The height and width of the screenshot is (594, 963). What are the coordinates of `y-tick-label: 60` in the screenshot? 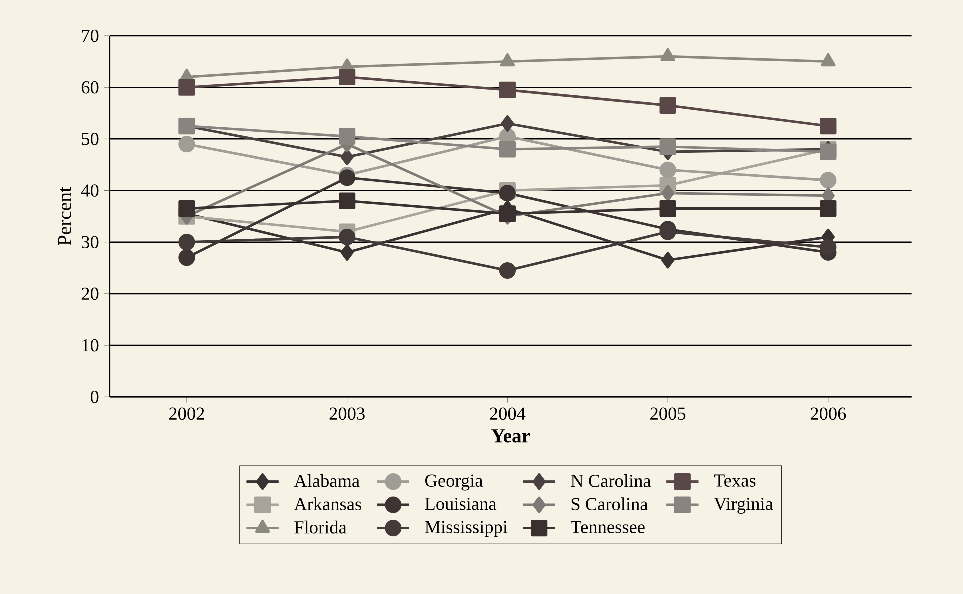 It's located at (90, 87).